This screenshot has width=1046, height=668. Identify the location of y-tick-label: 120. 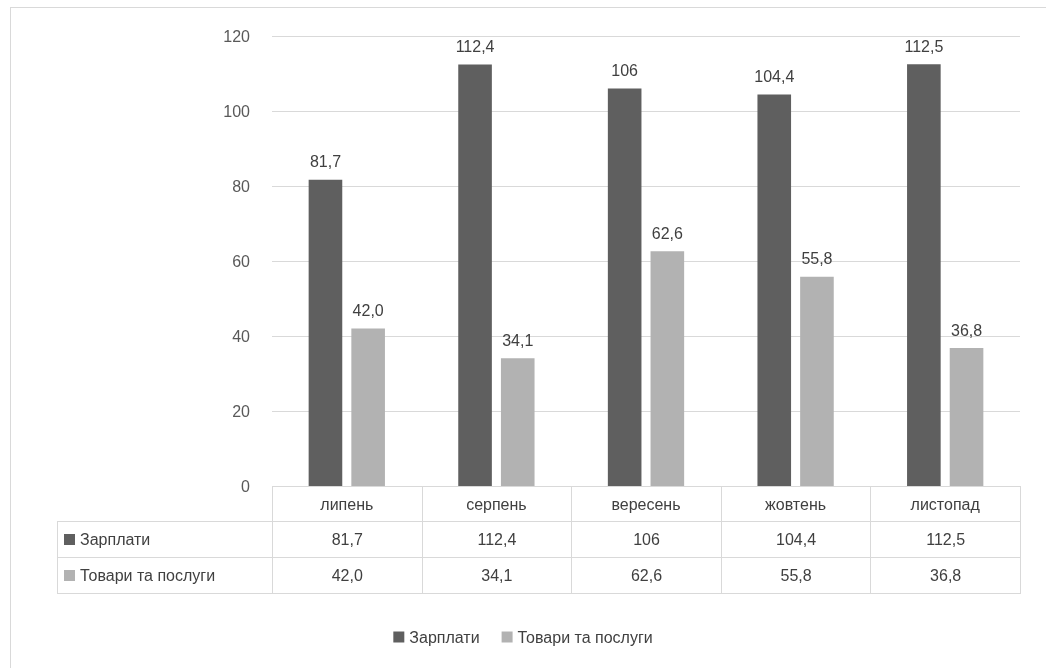
(237, 36).